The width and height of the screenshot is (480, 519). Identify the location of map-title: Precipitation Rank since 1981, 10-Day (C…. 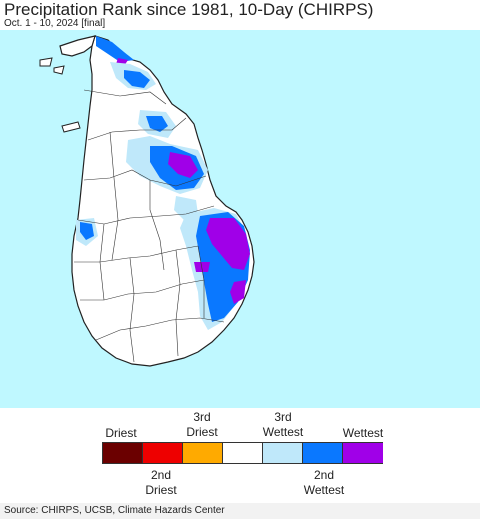
(189, 9).